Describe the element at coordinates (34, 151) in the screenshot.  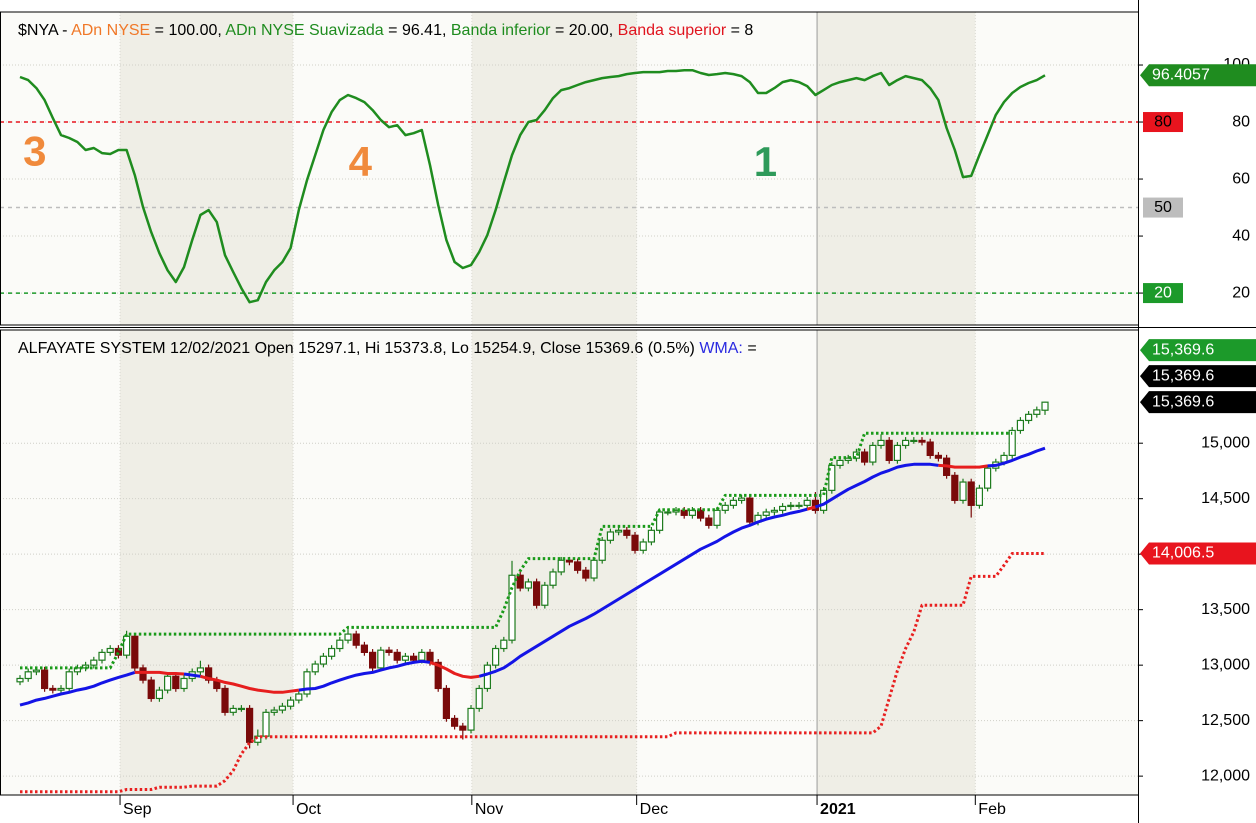
I see `annotation: 3` at that location.